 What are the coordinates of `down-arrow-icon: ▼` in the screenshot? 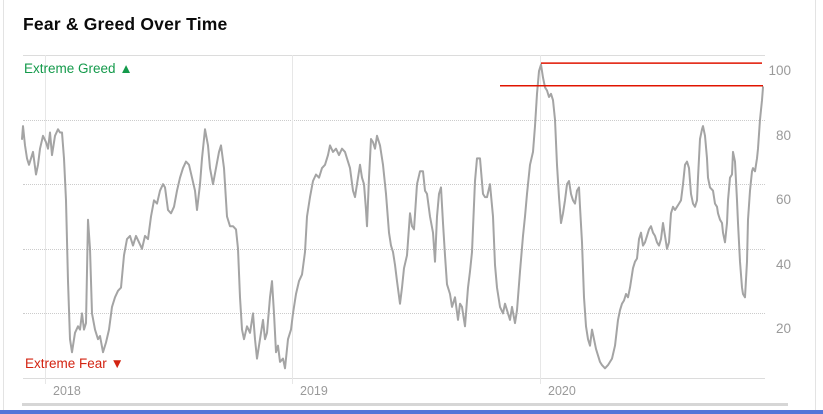 It's located at (117, 363).